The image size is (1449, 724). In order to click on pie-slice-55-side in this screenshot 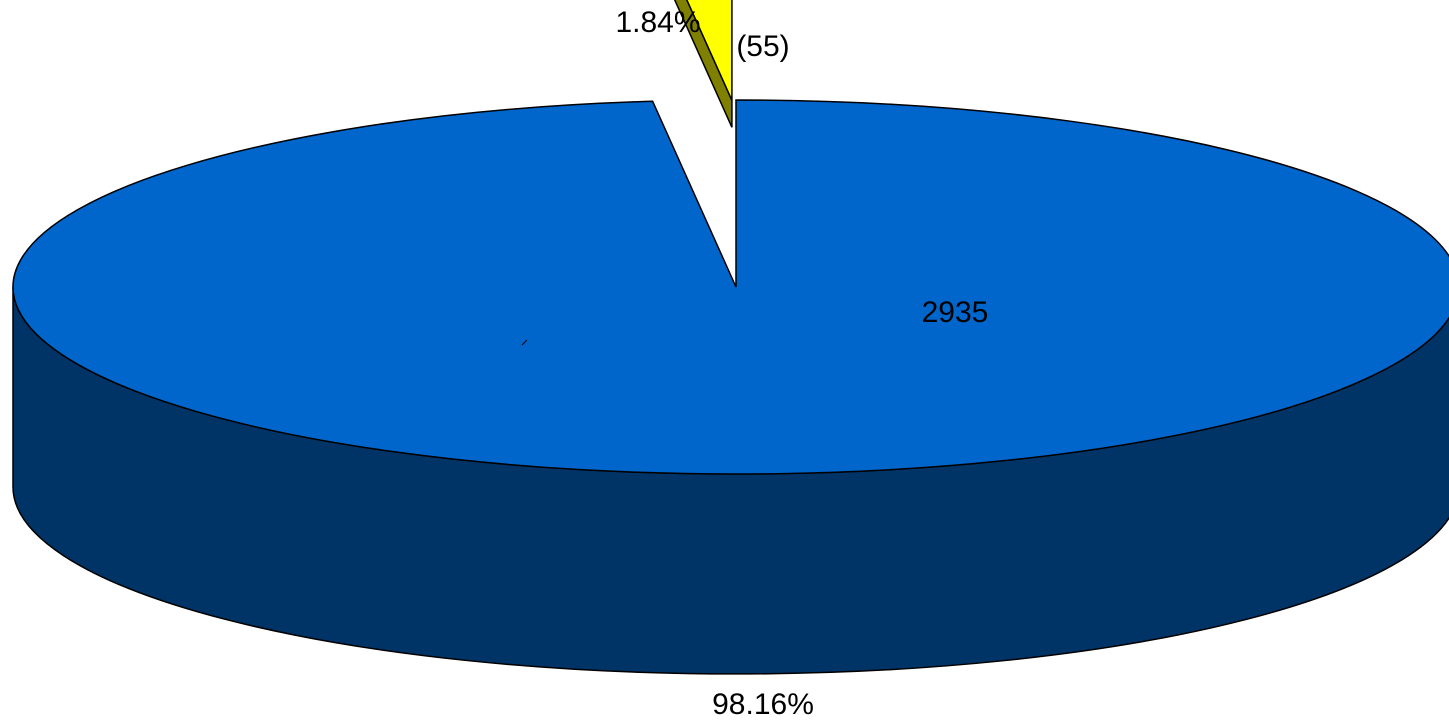, I will do `click(703, 64)`.